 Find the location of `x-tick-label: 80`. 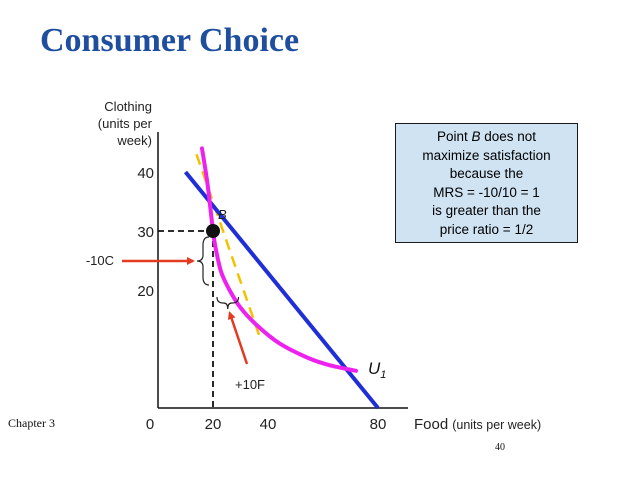

x-tick-label: 80 is located at coordinates (378, 424).